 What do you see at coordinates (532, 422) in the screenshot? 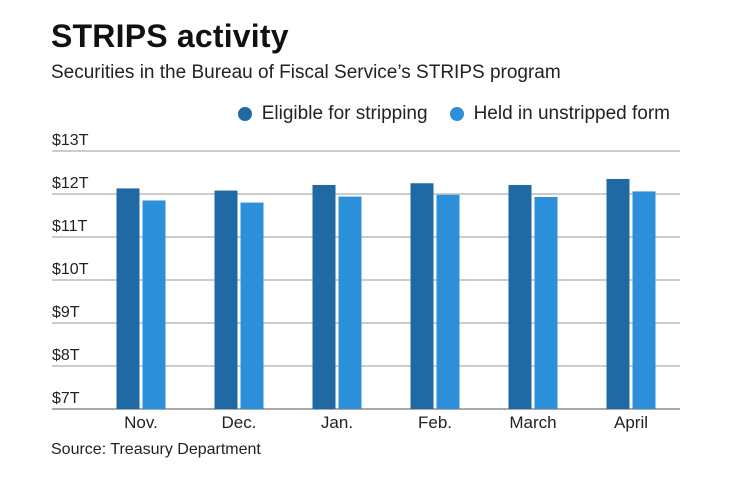
I see `x-category-label: March` at bounding box center [532, 422].